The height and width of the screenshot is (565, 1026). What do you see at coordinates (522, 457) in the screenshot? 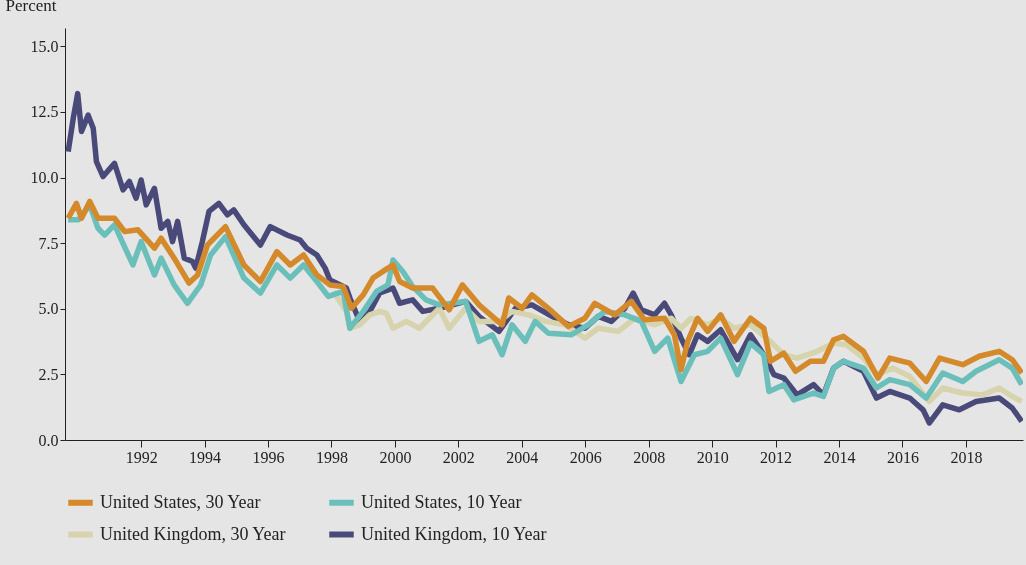
I see `x-tick-label: 2004` at bounding box center [522, 457].